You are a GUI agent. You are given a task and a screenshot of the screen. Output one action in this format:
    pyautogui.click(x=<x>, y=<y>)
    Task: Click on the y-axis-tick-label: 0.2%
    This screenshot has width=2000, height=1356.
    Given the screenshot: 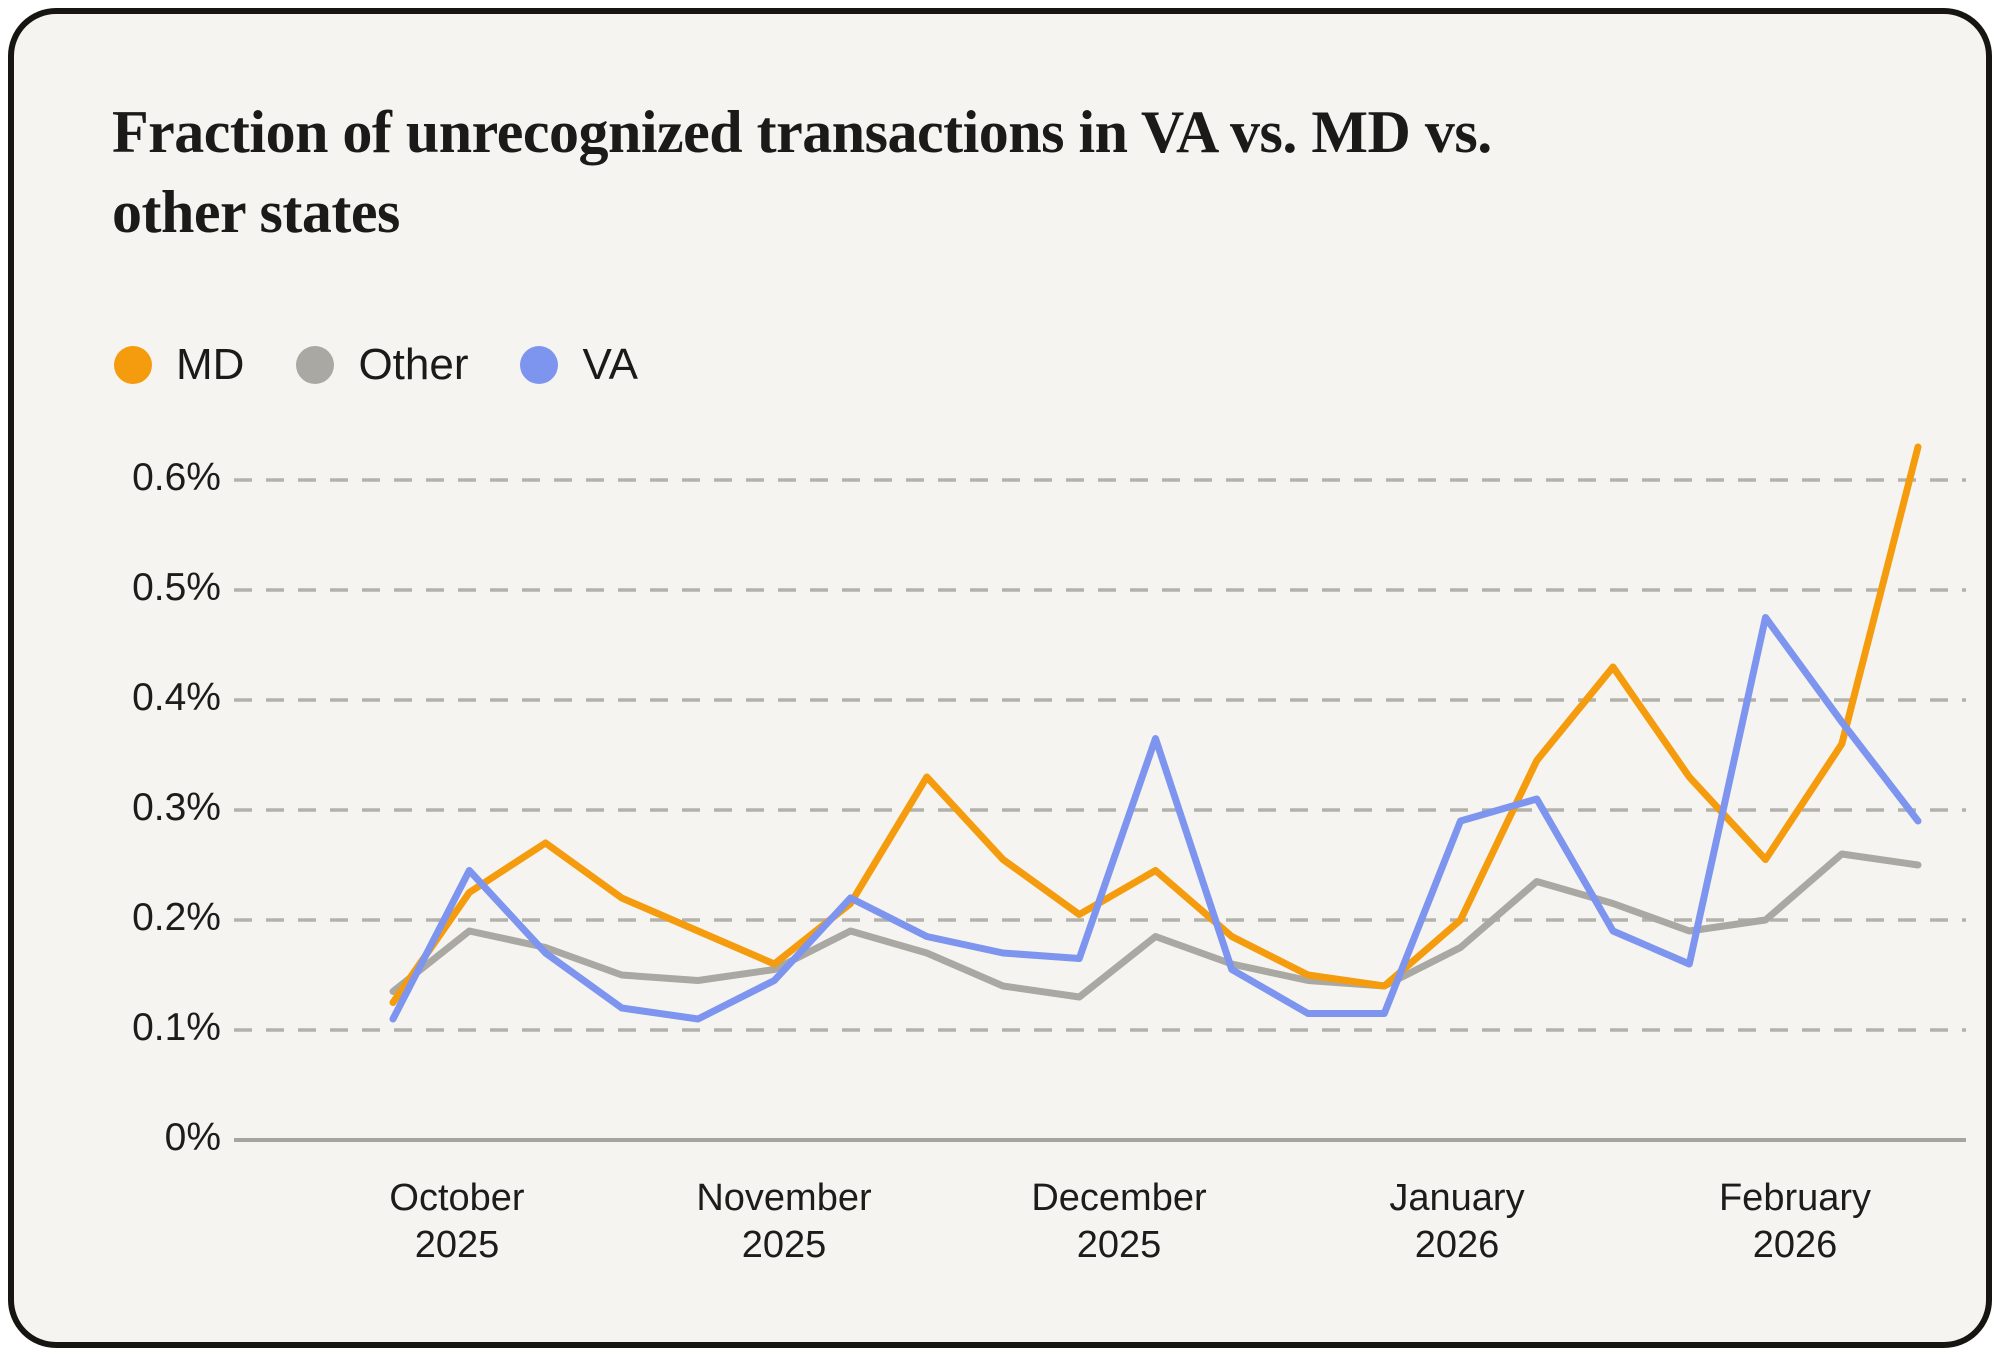 What is the action you would take?
    pyautogui.click(x=176, y=917)
    